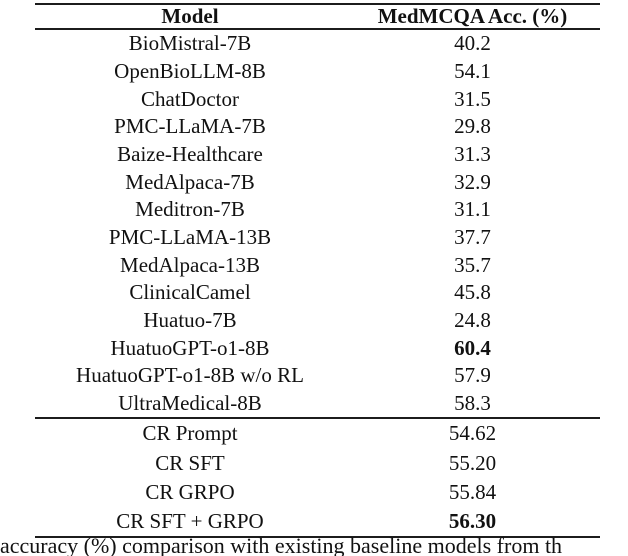 The width and height of the screenshot is (628, 556). What do you see at coordinates (190, 71) in the screenshot?
I see `model-cell: OpenBioLLM-8B` at bounding box center [190, 71].